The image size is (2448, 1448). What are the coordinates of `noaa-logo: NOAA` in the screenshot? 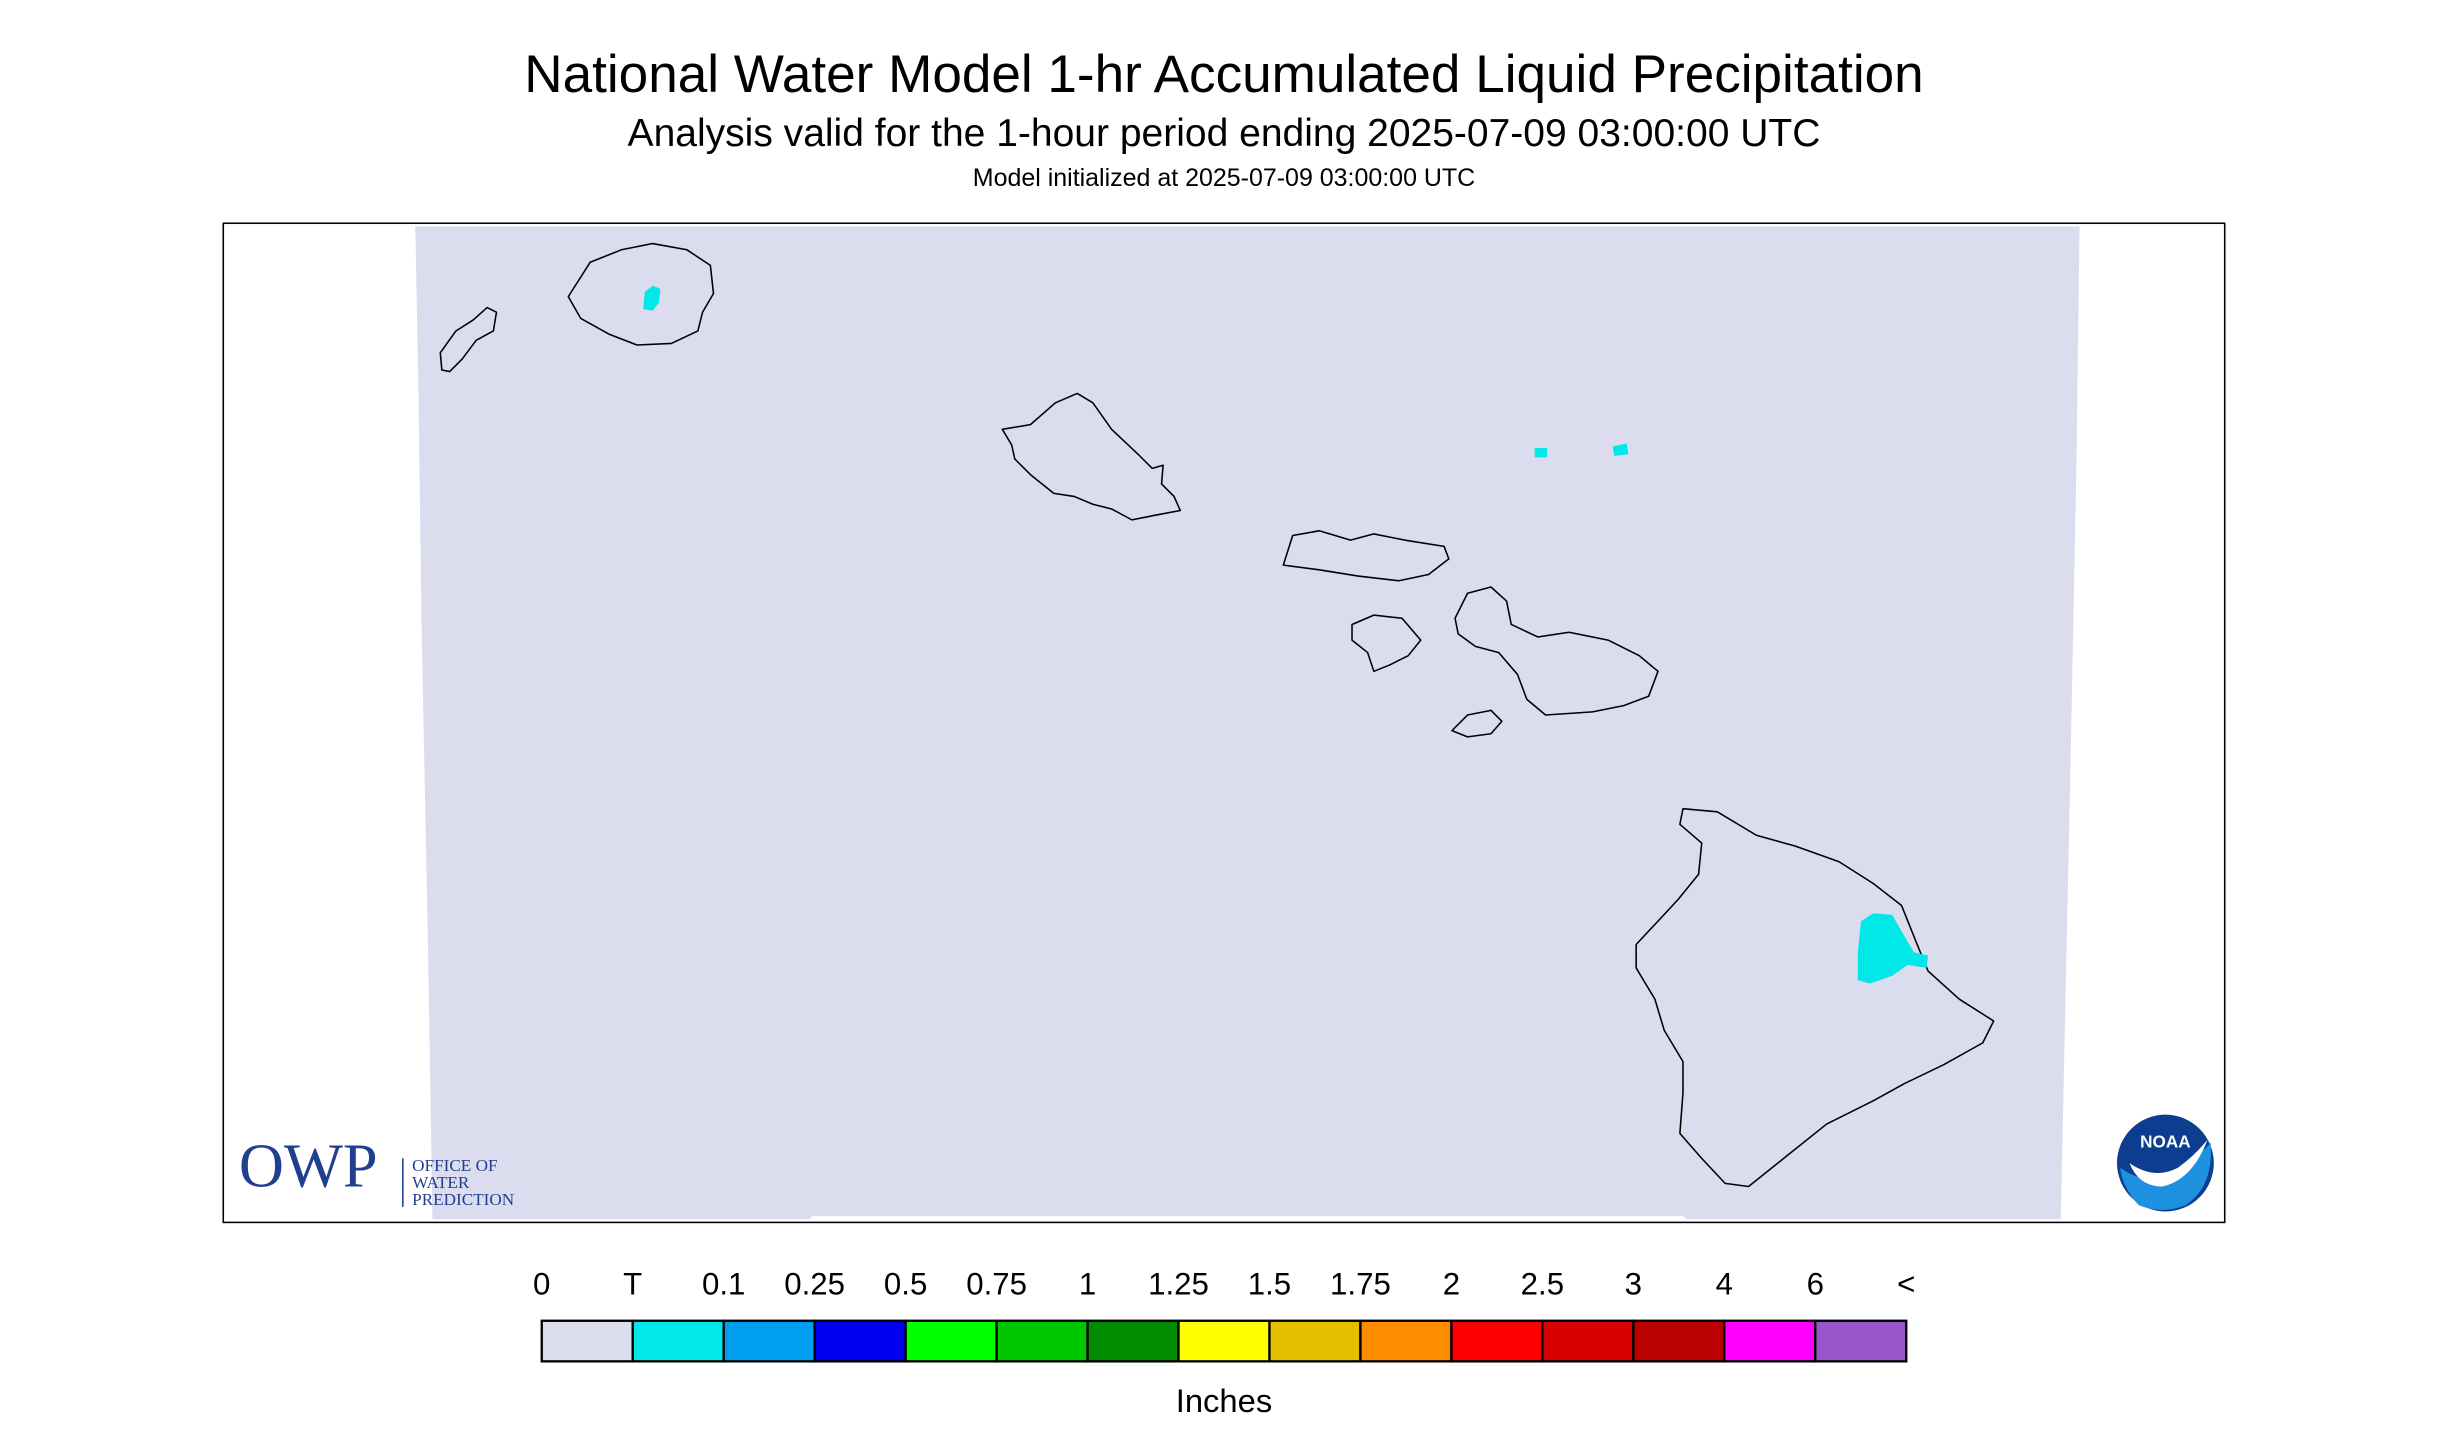 It's located at (2165, 1163).